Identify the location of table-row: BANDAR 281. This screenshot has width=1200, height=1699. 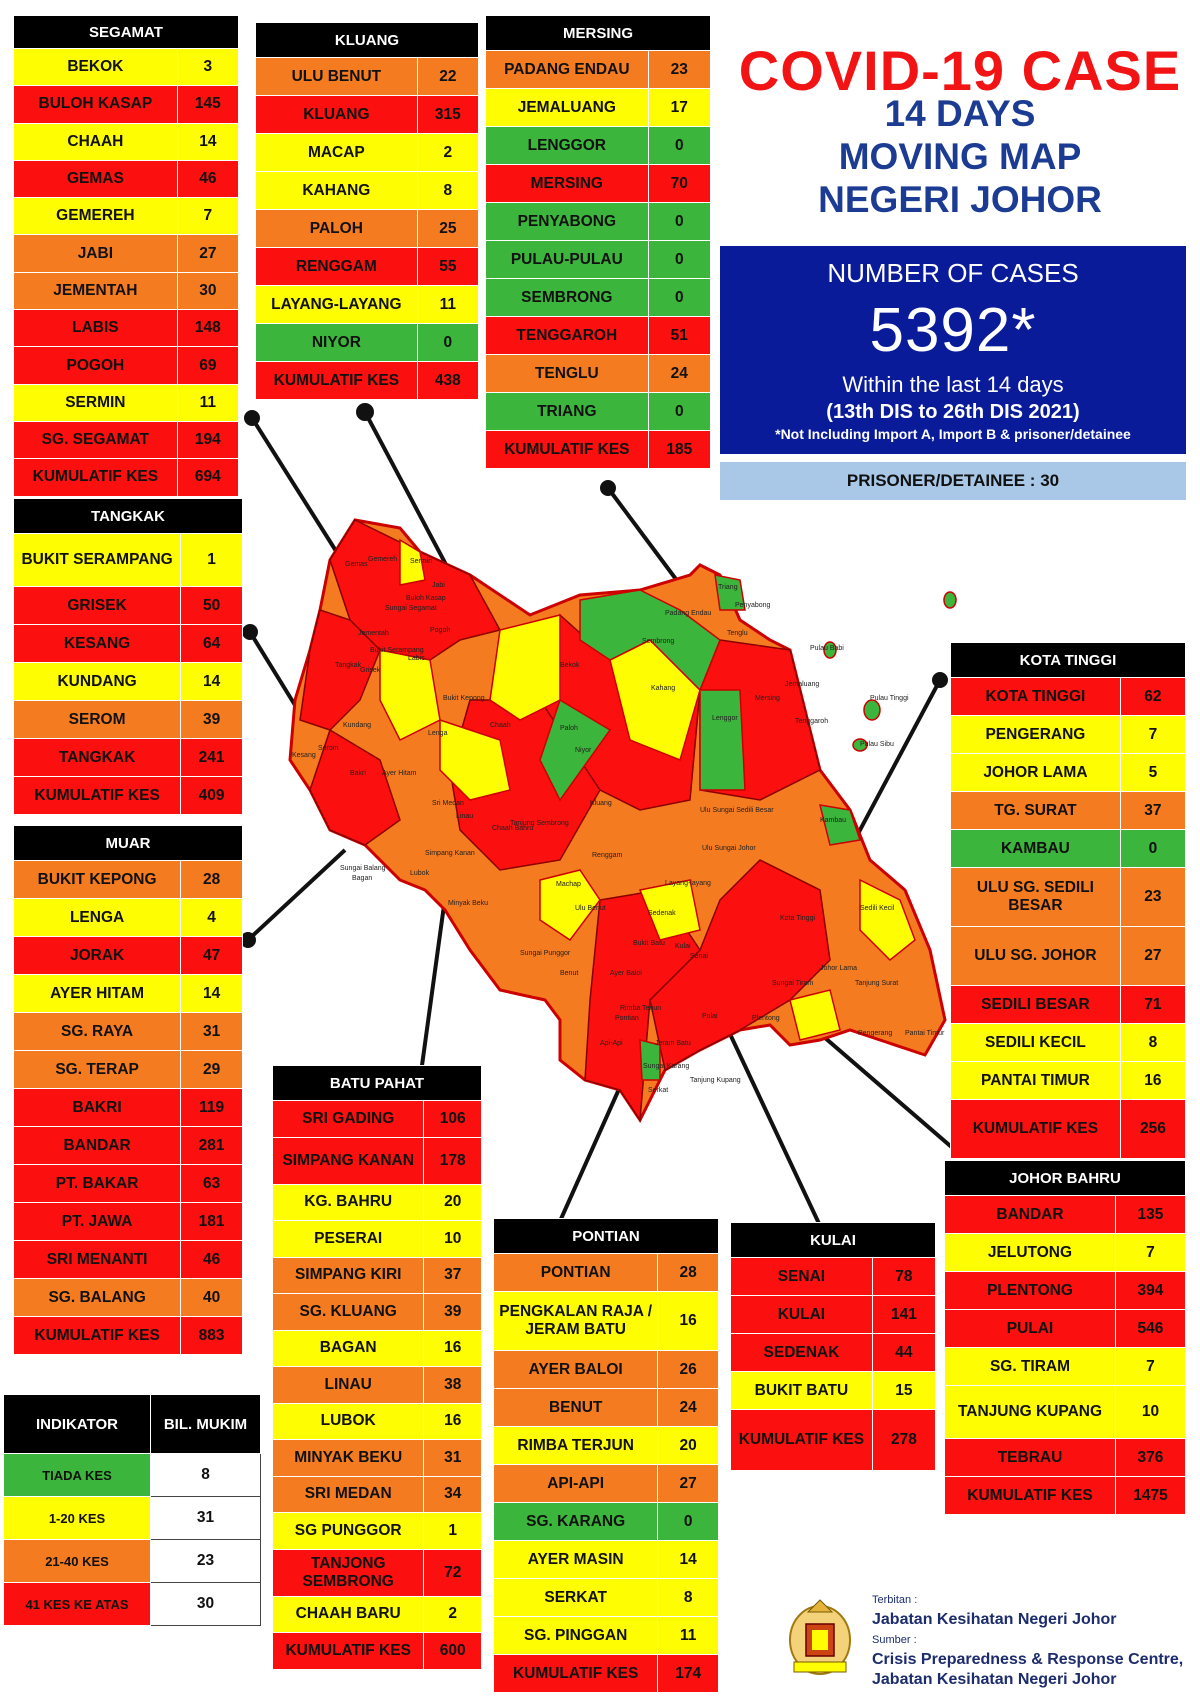
(127, 1145).